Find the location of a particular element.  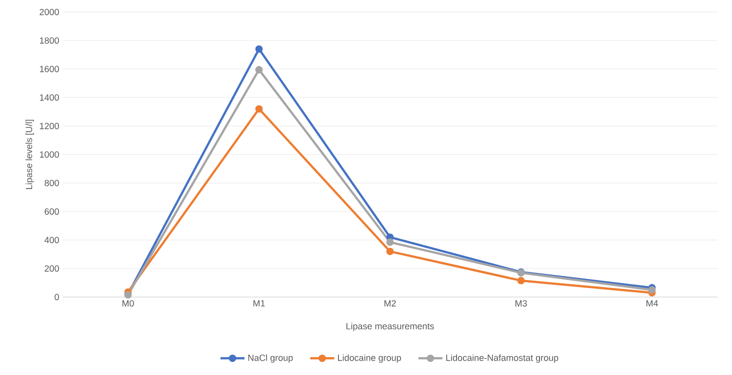

x-tick-label: M0 is located at coordinates (128, 303).